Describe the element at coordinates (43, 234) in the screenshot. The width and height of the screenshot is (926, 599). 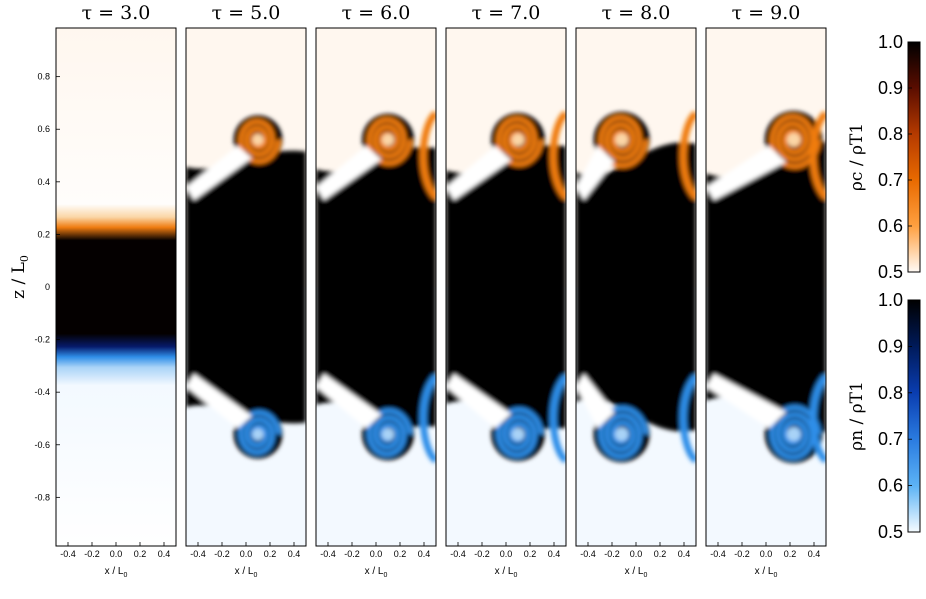
I see `y-tick-label: 0.2` at that location.